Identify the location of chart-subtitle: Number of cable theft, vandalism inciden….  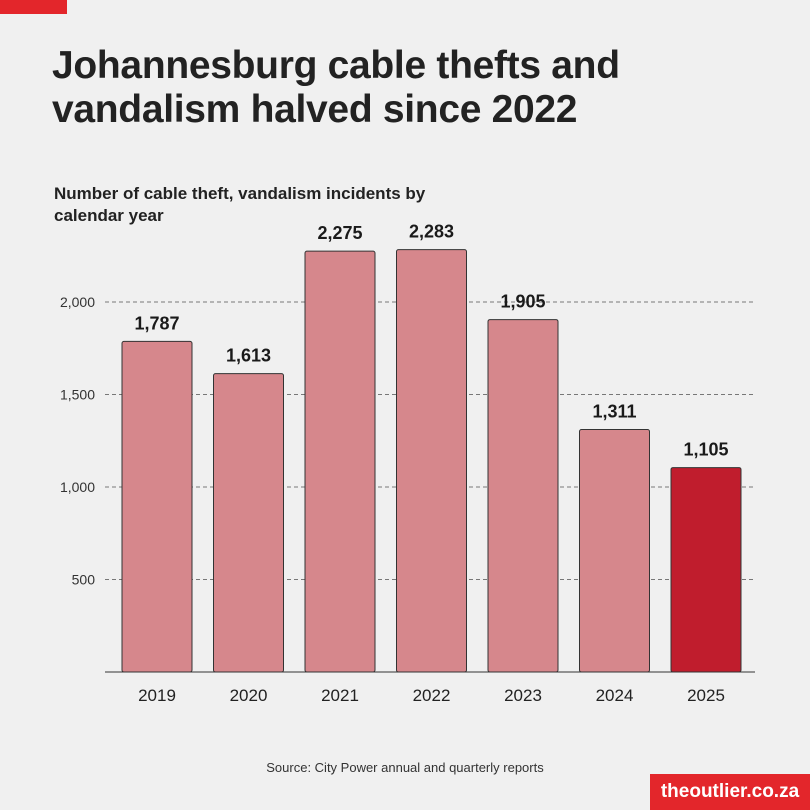
(240, 204).